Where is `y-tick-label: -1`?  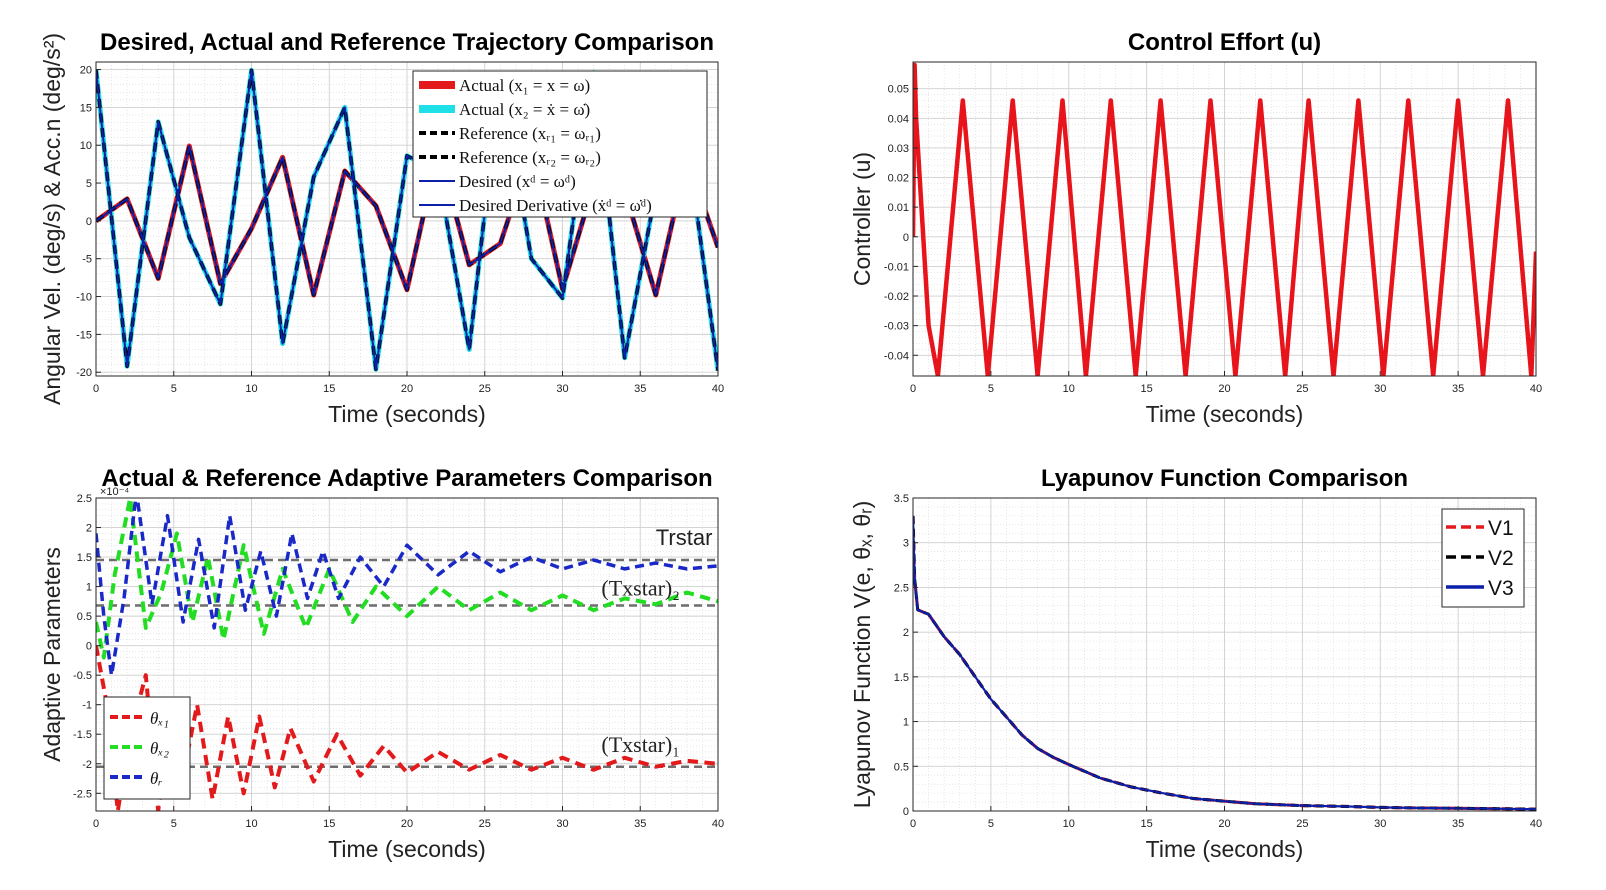 y-tick-label: -1 is located at coordinates (87, 706).